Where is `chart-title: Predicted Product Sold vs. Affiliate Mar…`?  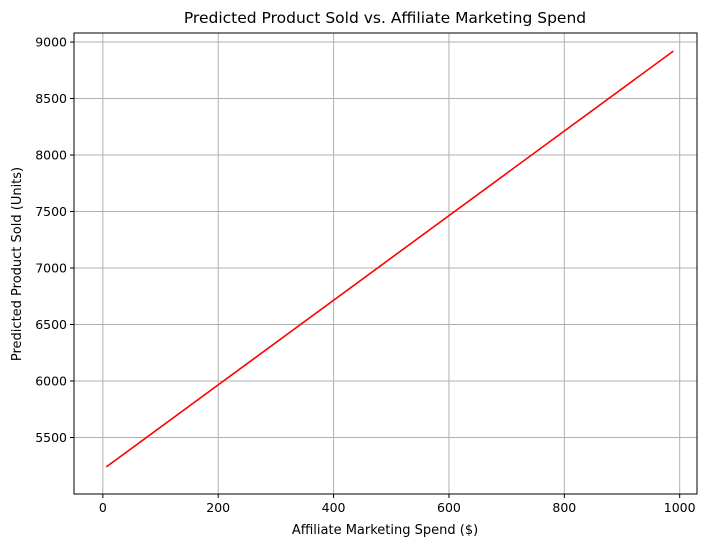
chart-title: Predicted Product Sold vs. Affiliate Mar… is located at coordinates (385, 18).